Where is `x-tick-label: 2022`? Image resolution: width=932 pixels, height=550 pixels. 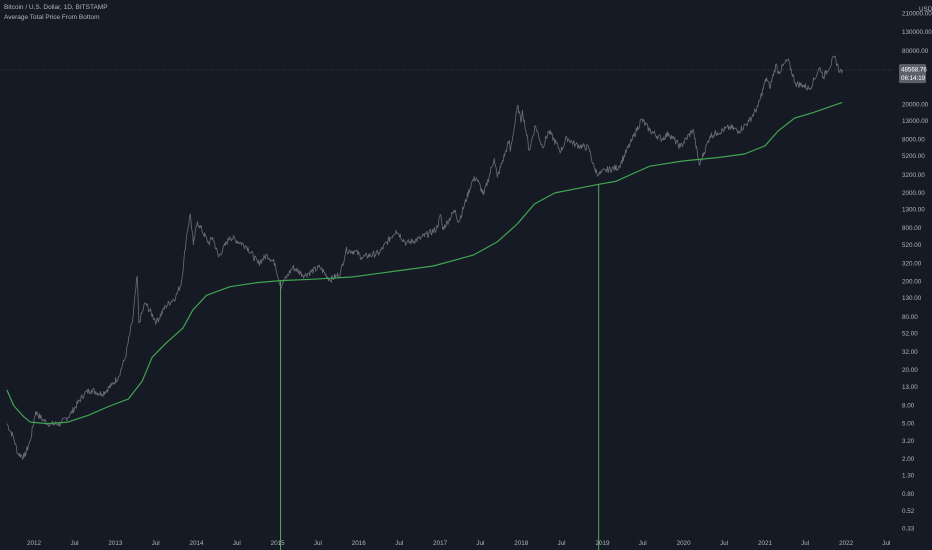 x-tick-label: 2022 is located at coordinates (846, 543).